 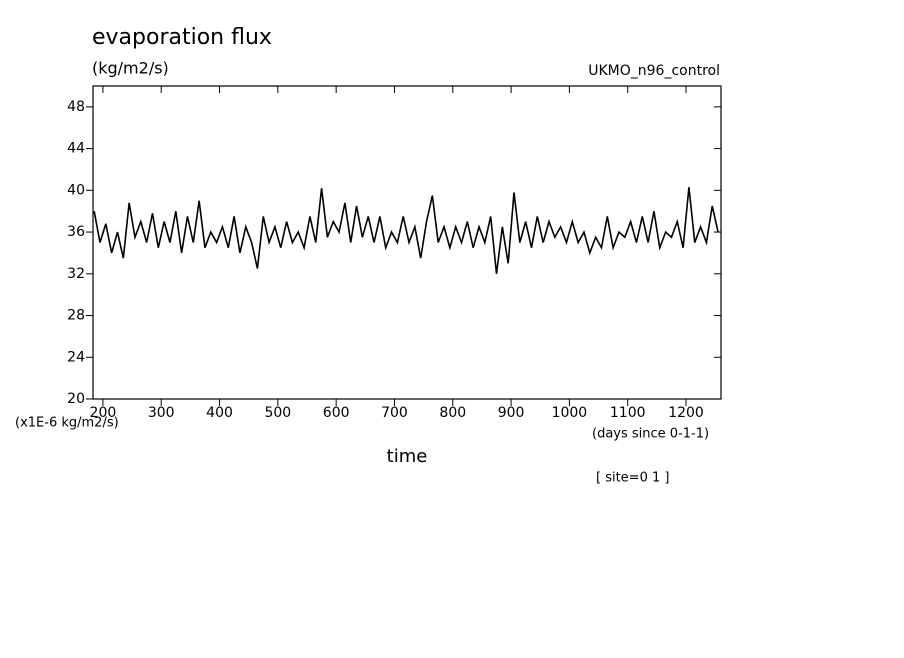 I want to click on x-units-label: (days since 0-1-1), so click(x=650, y=434).